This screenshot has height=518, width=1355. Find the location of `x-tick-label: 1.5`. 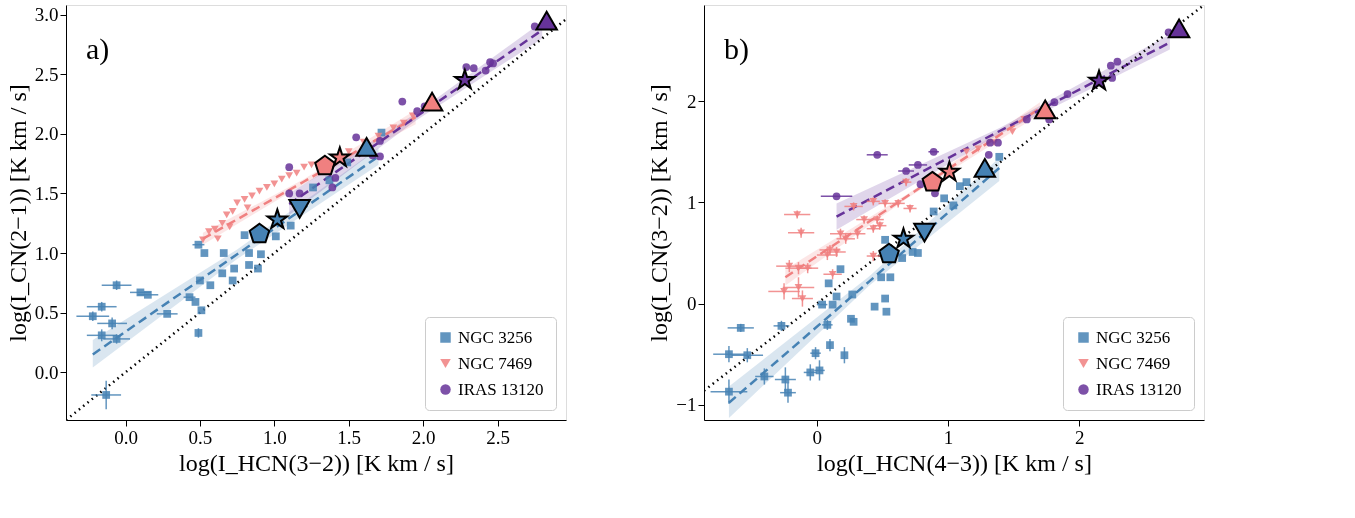

x-tick-label: 1.5 is located at coordinates (349, 437).